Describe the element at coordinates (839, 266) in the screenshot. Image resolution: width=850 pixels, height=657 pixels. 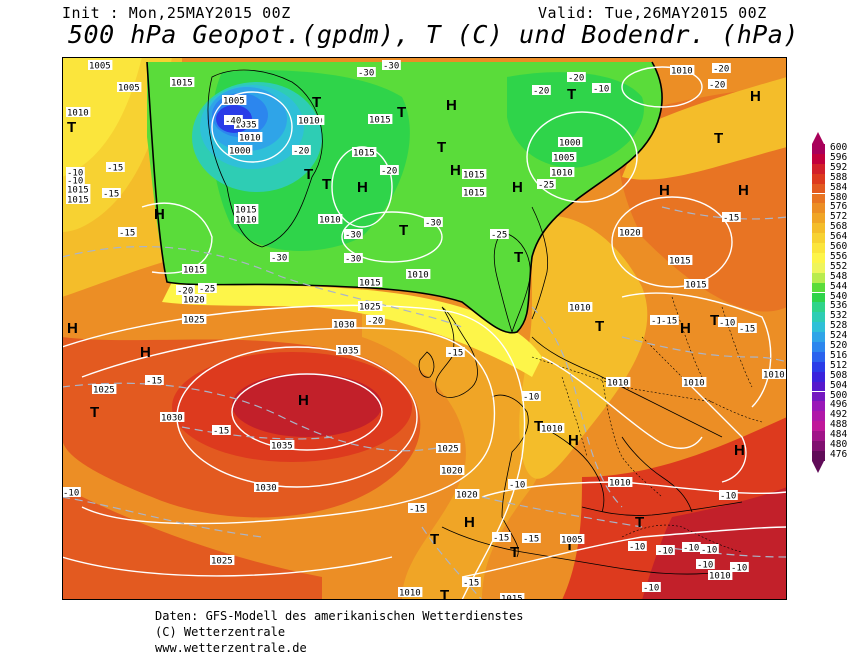
I see `colorbar-label: 552` at that location.